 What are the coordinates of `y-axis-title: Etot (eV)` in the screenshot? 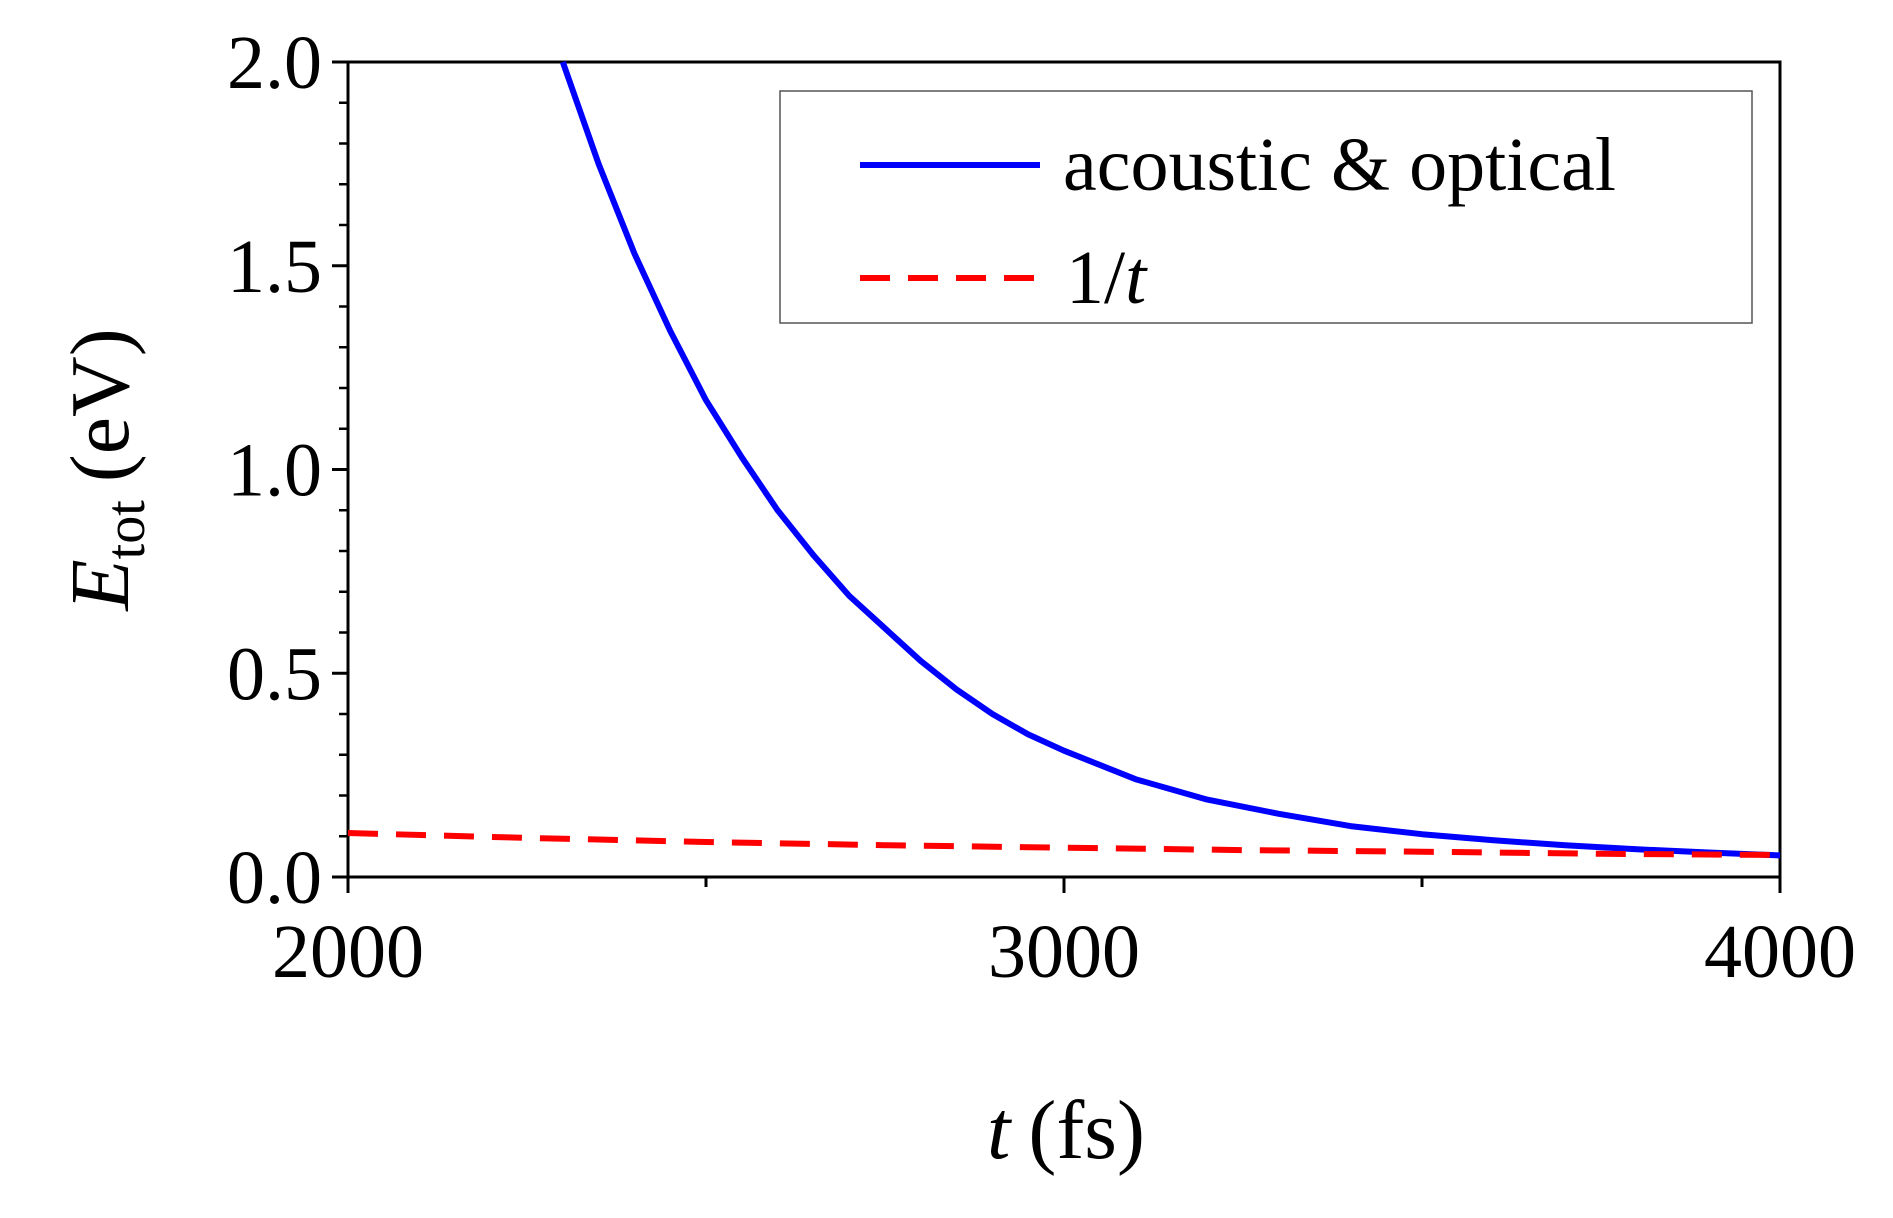 It's located at (105, 469).